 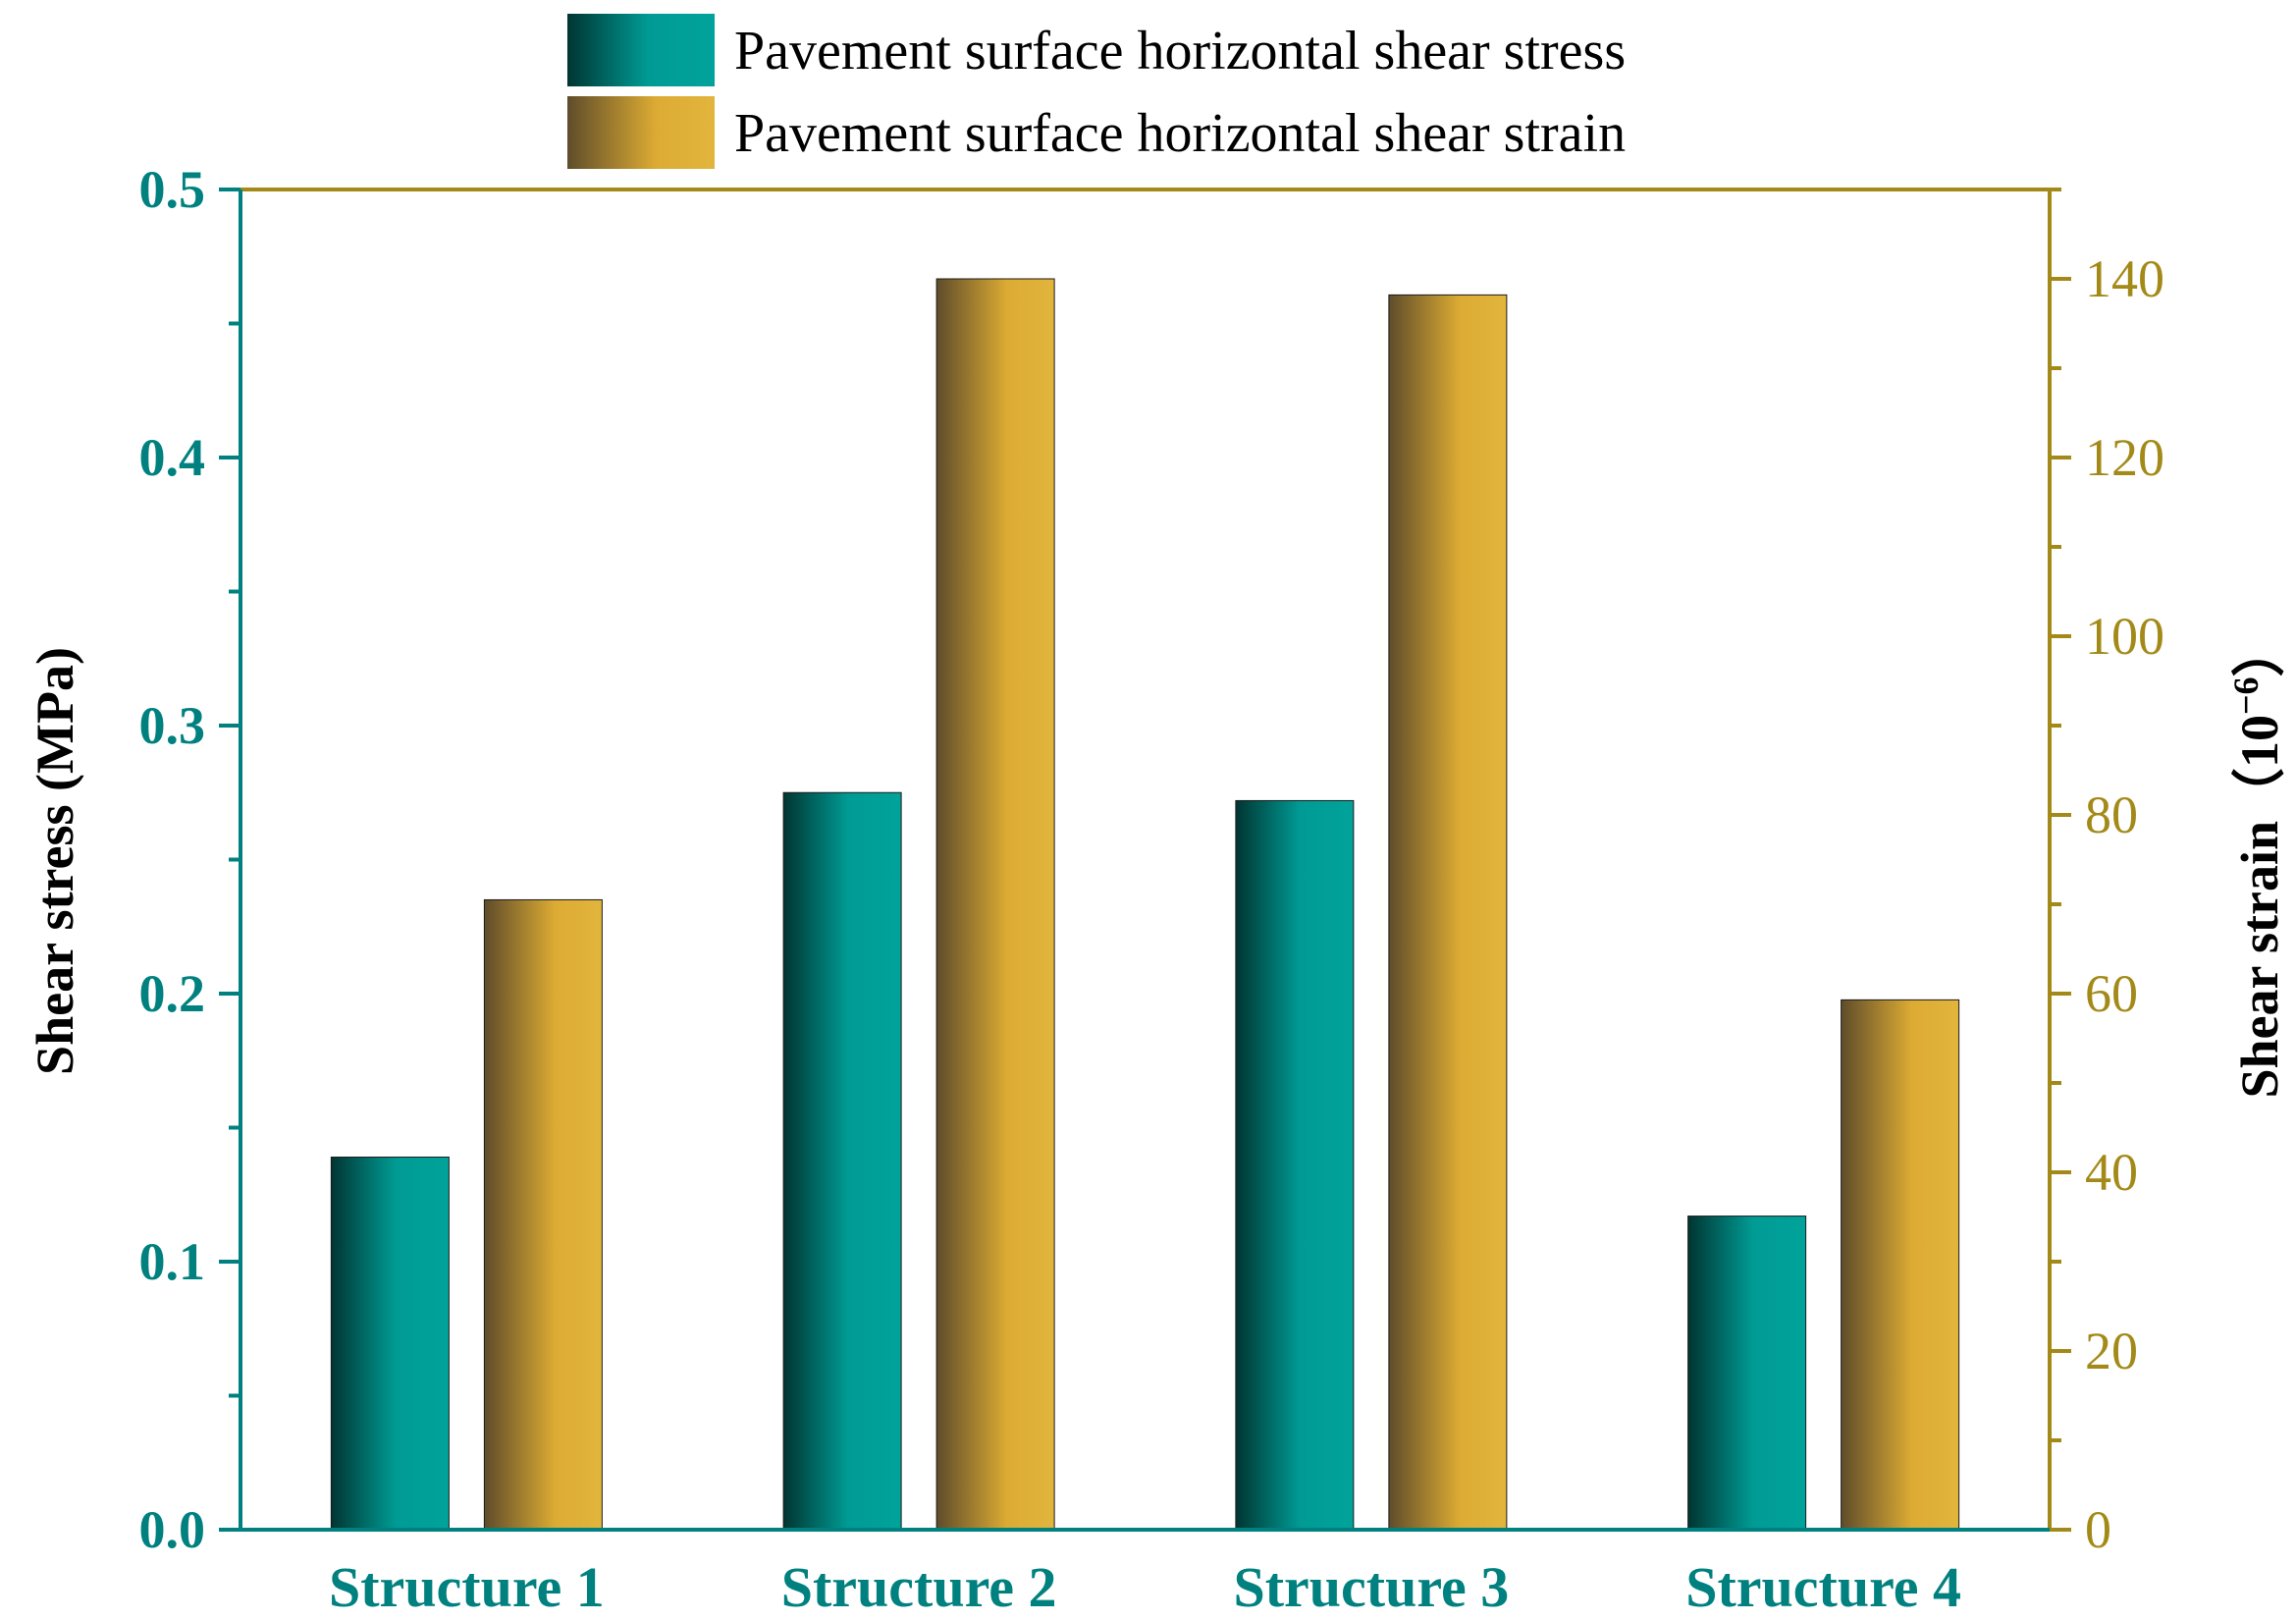 What do you see at coordinates (1180, 51) in the screenshot?
I see `legend-label-stress: Pavement surface horizontal shear stress` at bounding box center [1180, 51].